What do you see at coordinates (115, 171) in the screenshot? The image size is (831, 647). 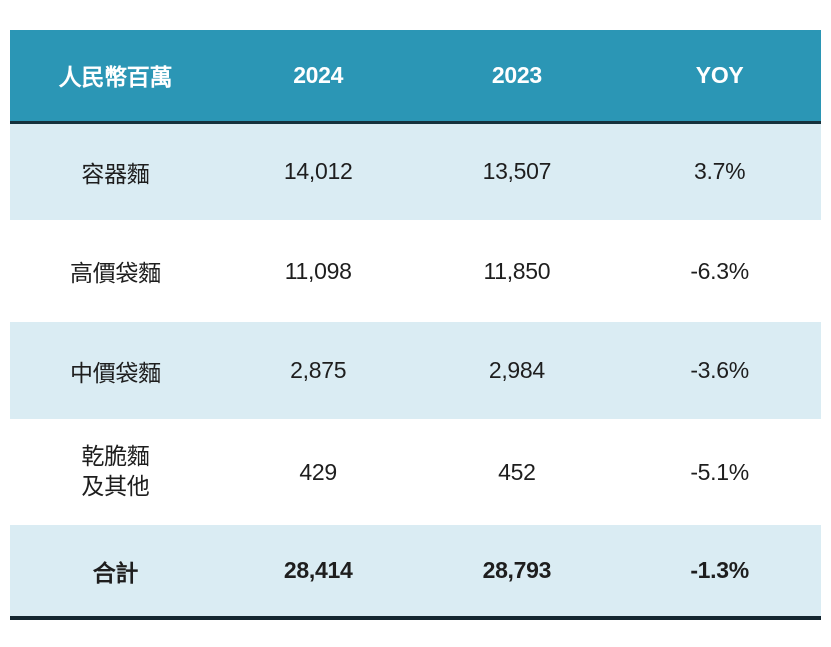 I see `row-label: 容器麵` at bounding box center [115, 171].